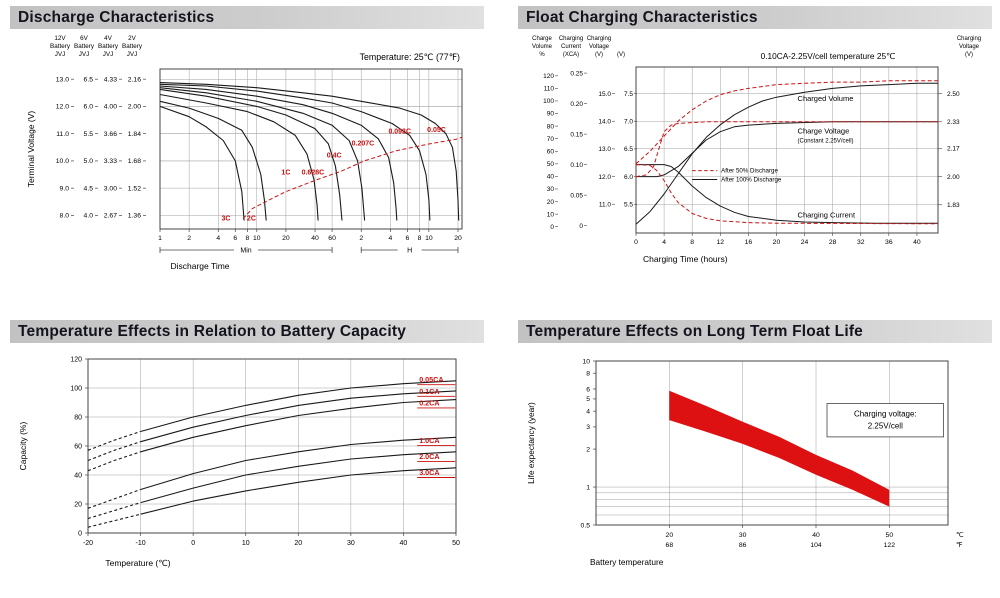 Image resolution: width=1000 pixels, height=598 pixels. I want to click on axis-tick-label: 70, so click(551, 139).